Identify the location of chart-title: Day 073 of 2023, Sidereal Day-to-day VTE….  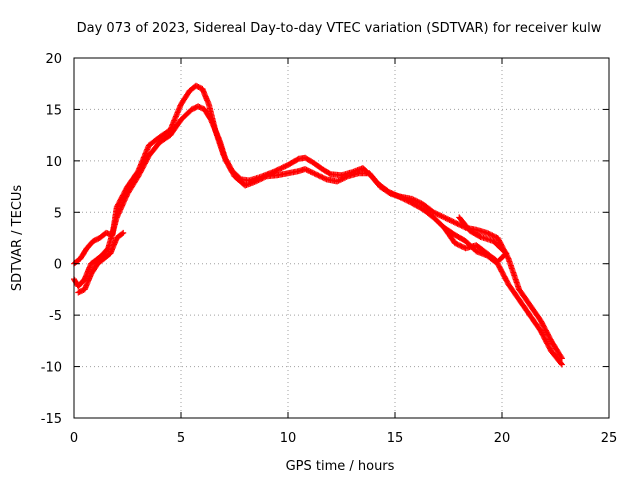
(339, 28).